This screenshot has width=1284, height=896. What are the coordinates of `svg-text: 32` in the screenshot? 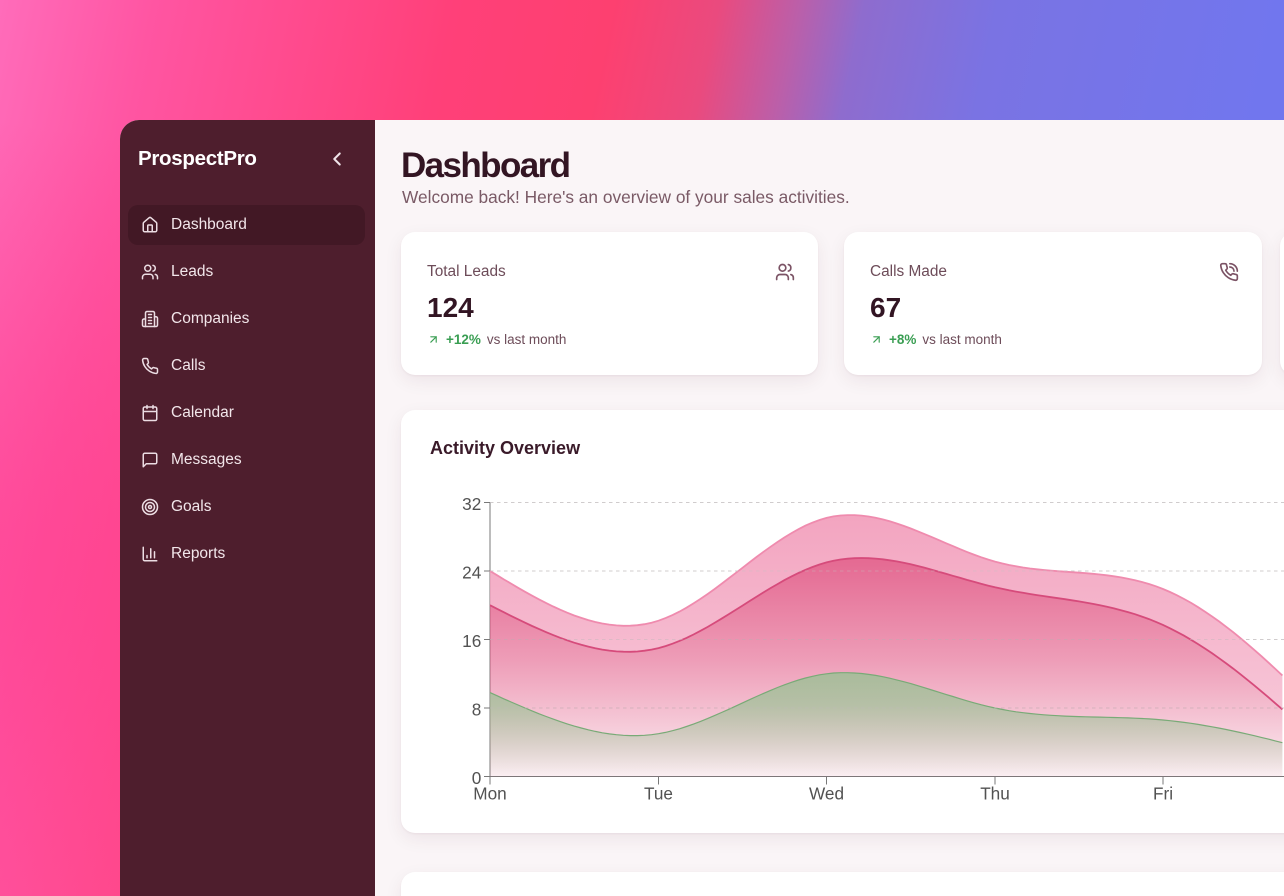 It's located at (471, 504).